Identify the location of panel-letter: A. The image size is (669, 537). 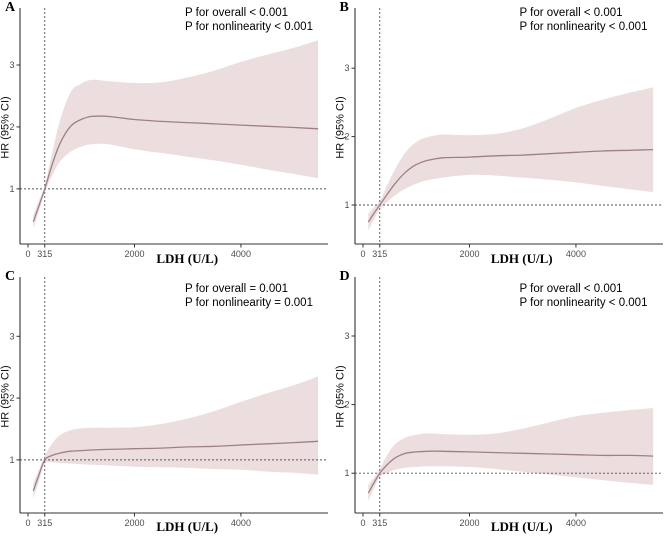
(10, 7).